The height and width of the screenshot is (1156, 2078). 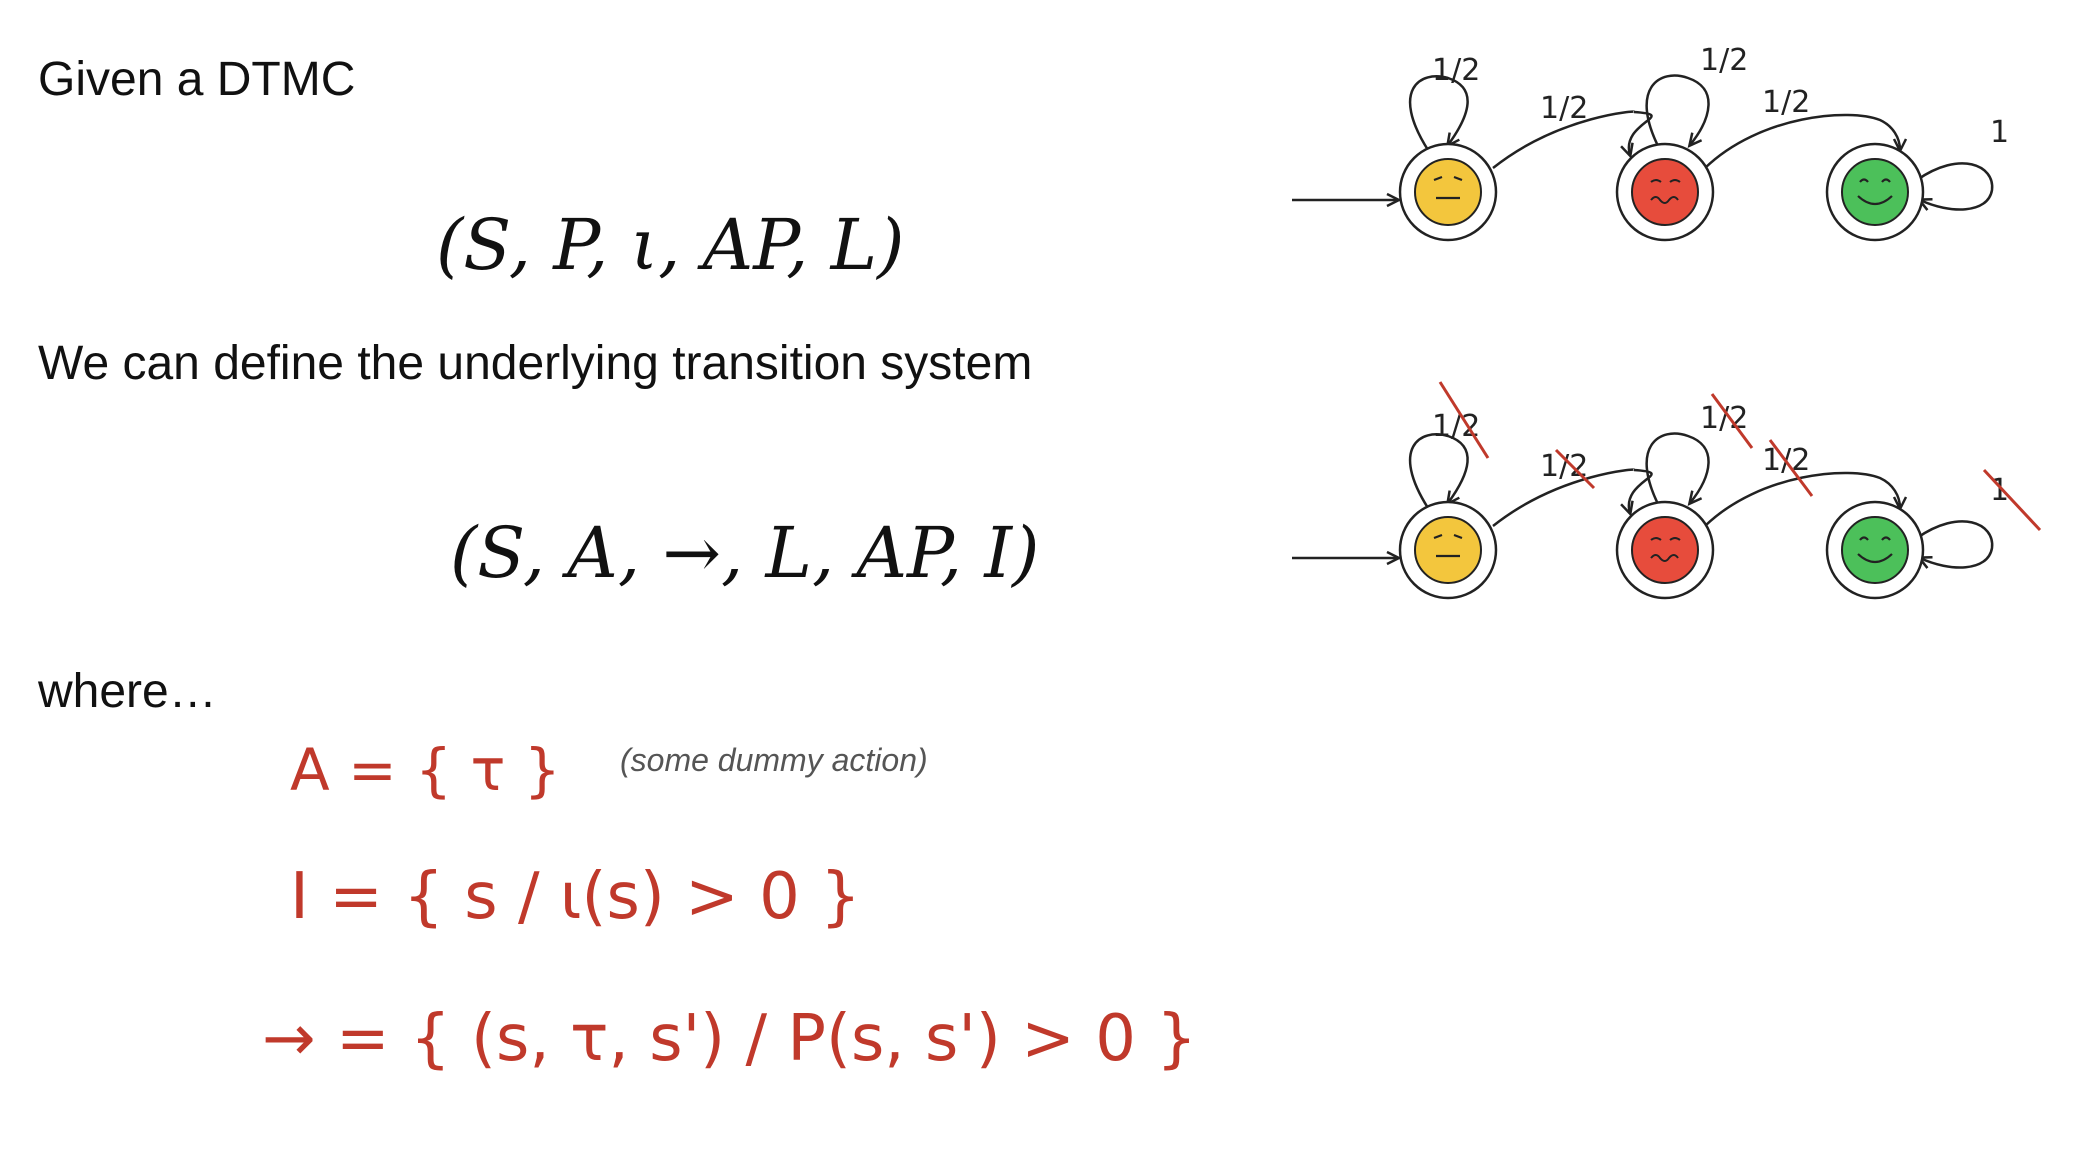 What do you see at coordinates (1572, 497) in the screenshot?
I see `edge-yellow-red-ts` at bounding box center [1572, 497].